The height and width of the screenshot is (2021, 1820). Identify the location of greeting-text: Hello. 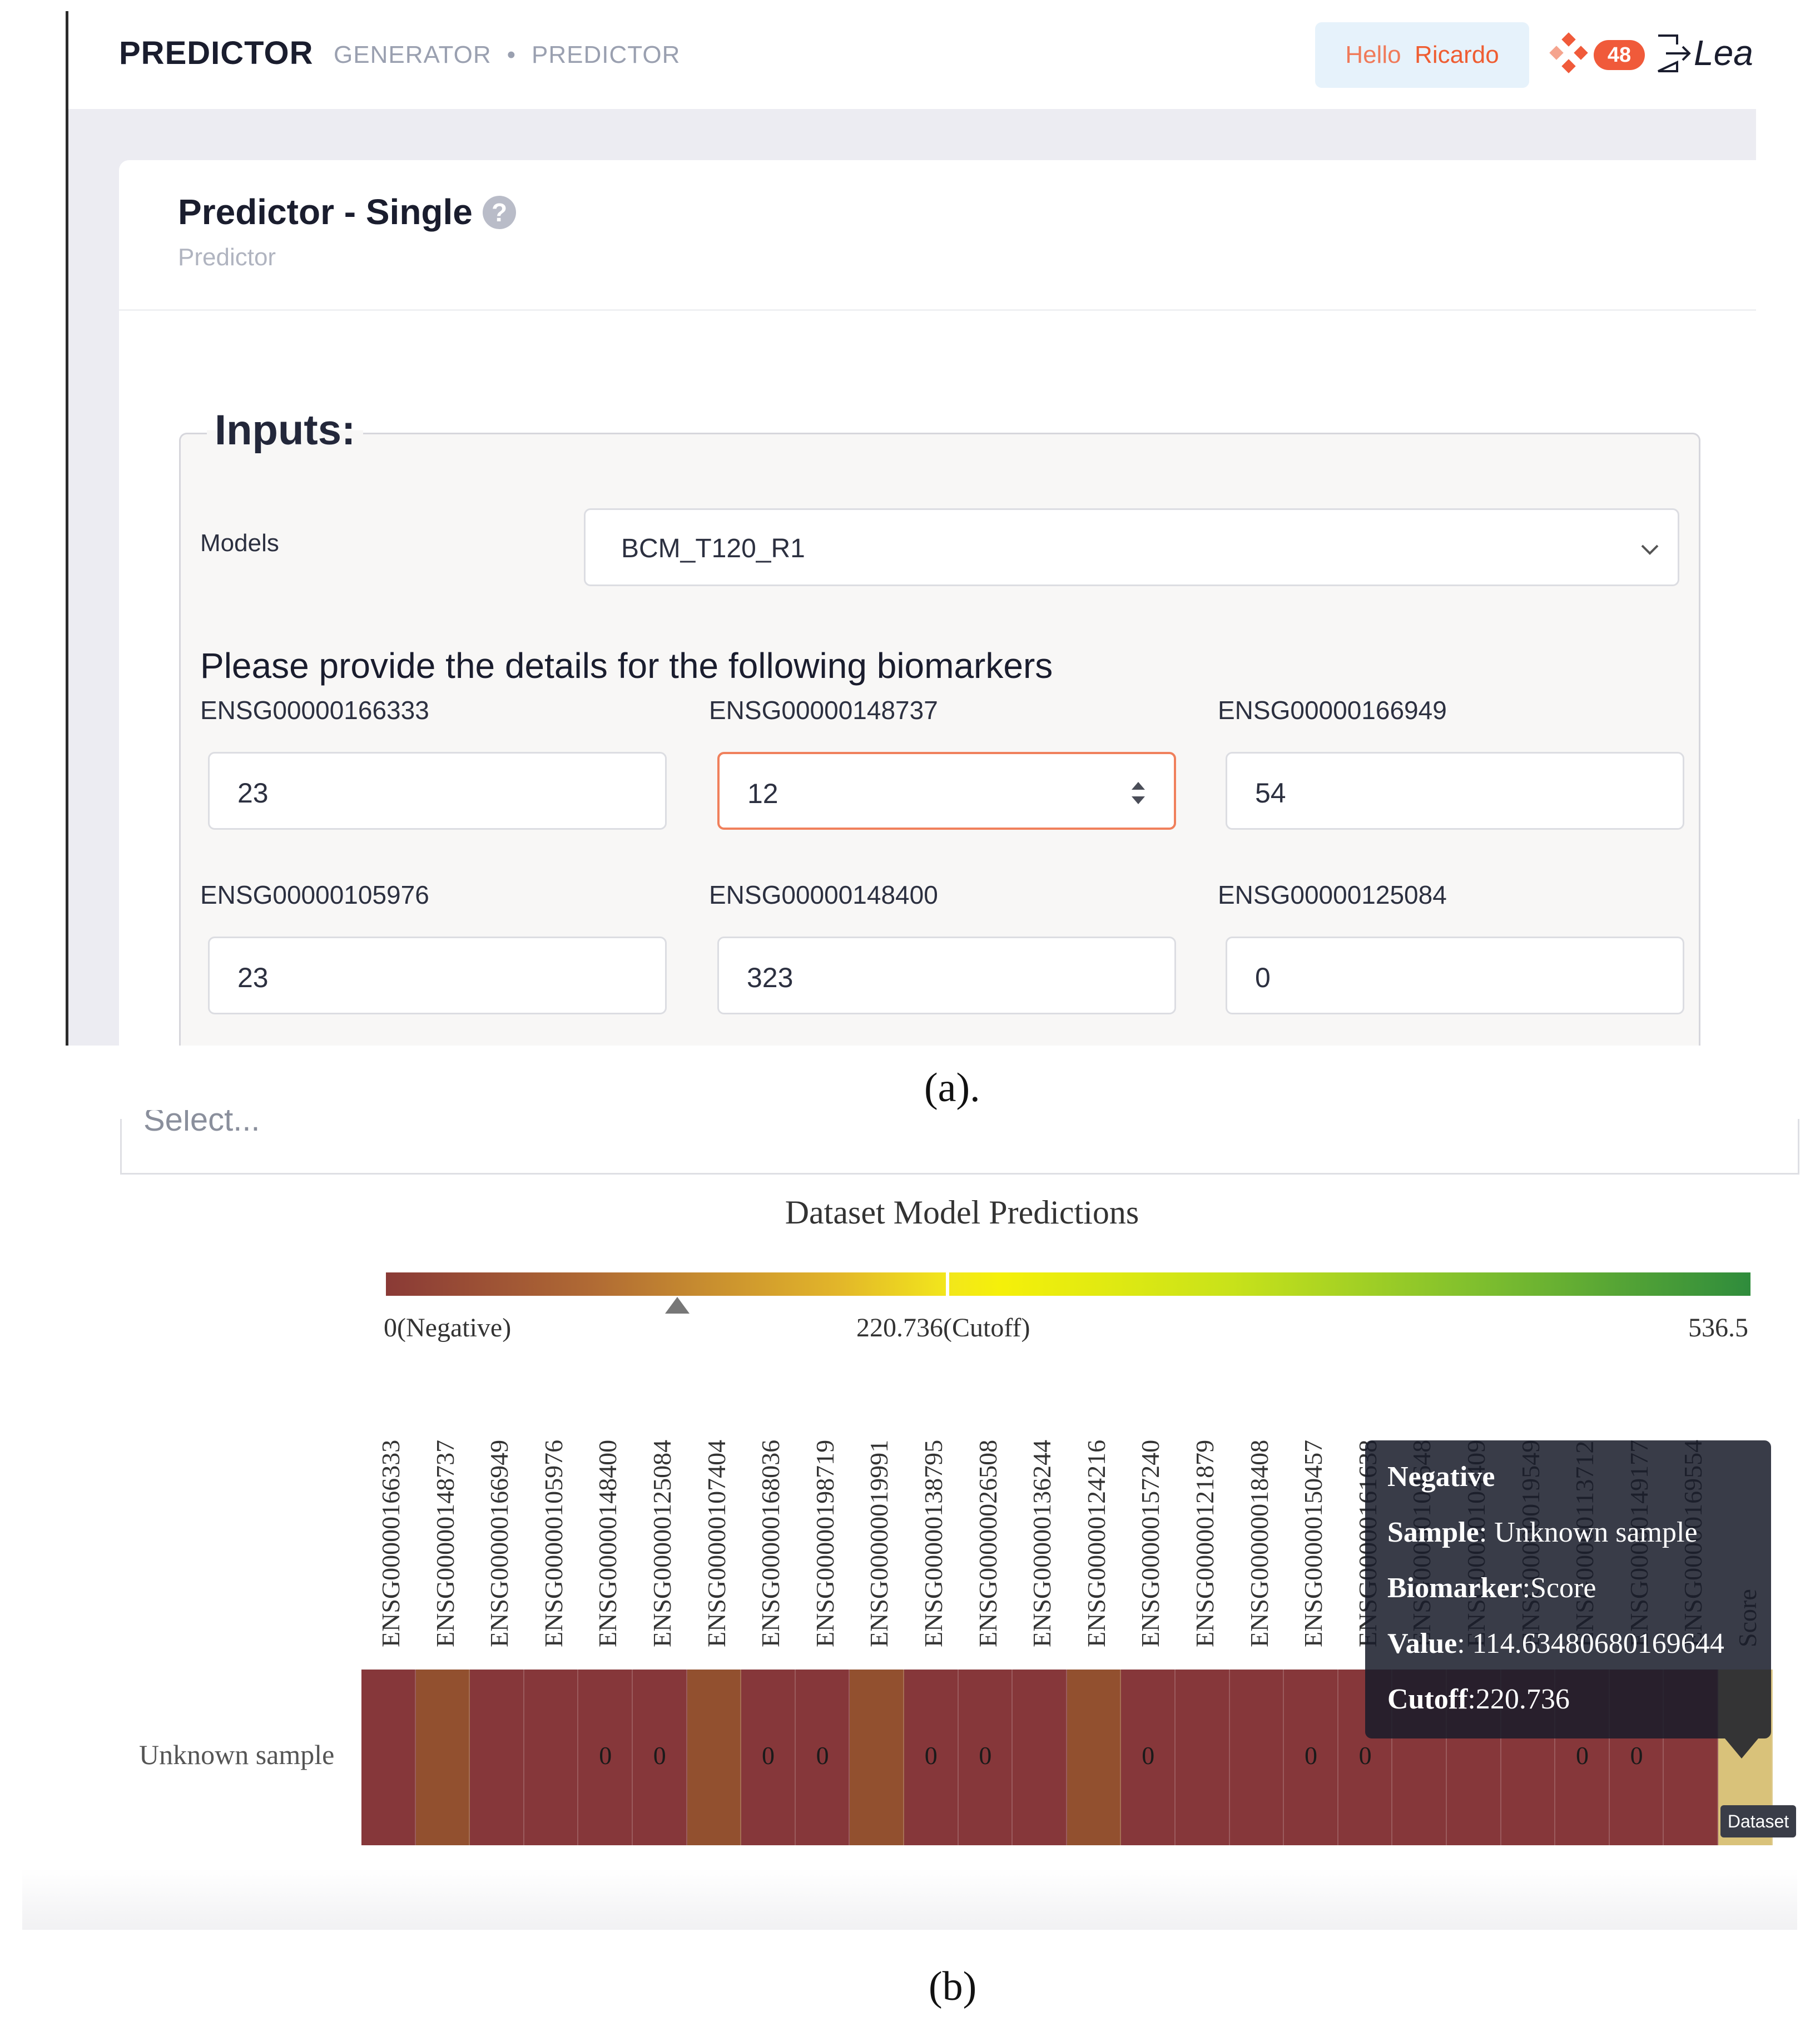
(1373, 55).